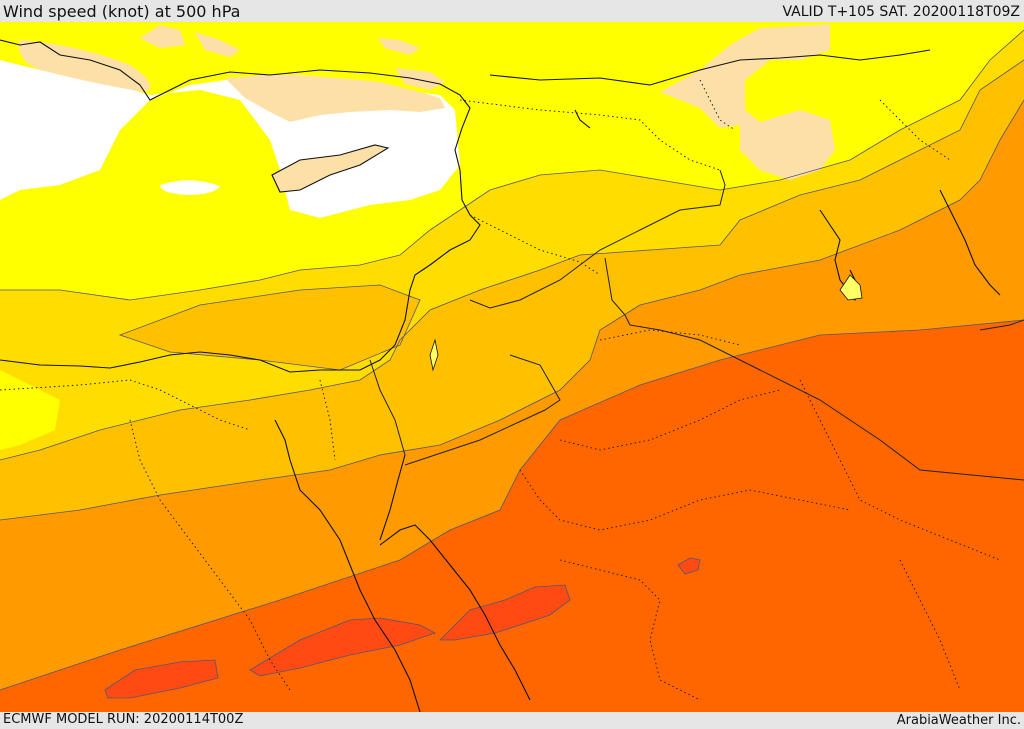 This screenshot has height=729, width=1024. Describe the element at coordinates (270, 327) in the screenshot. I see `band-3-west-patch` at that location.